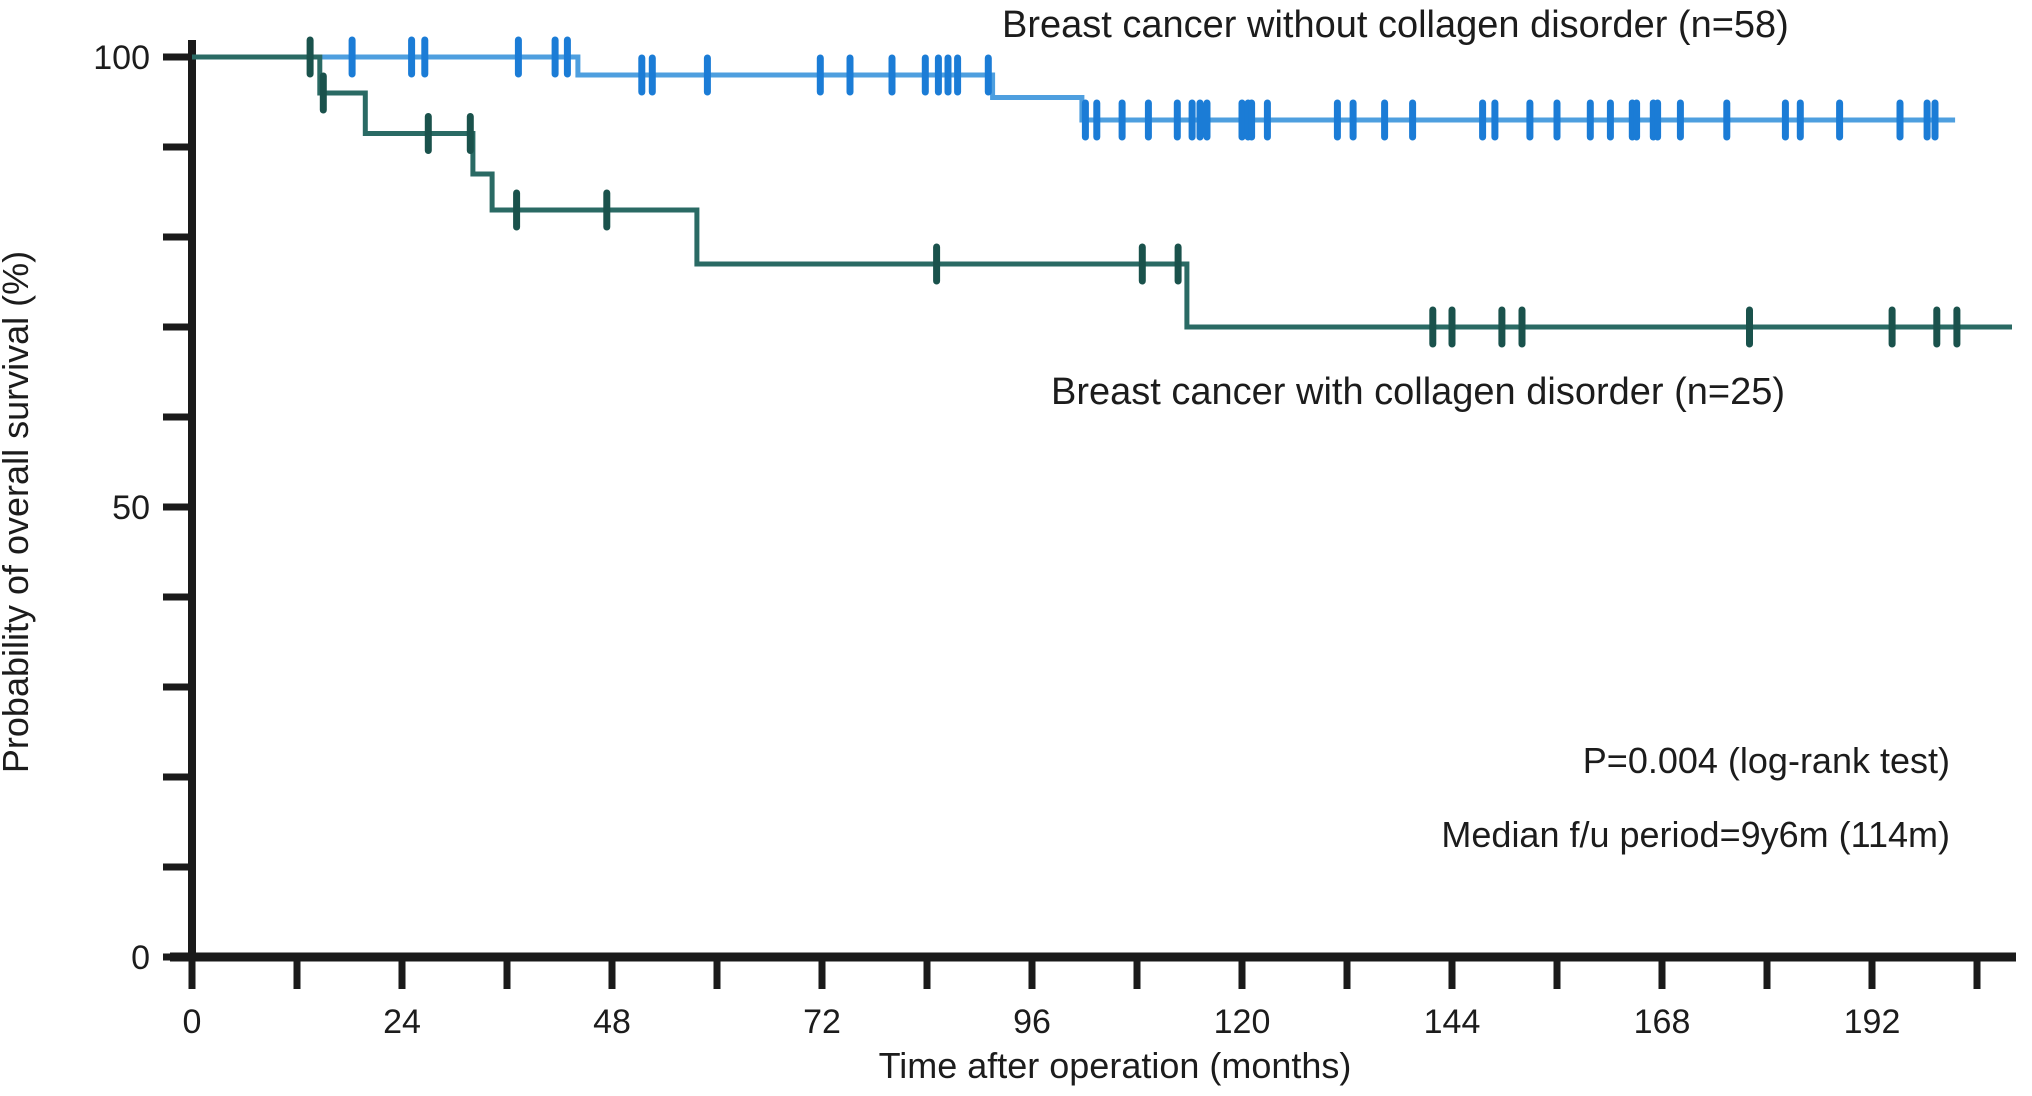  I want to click on x-tick-label: 192, so click(1872, 1022).